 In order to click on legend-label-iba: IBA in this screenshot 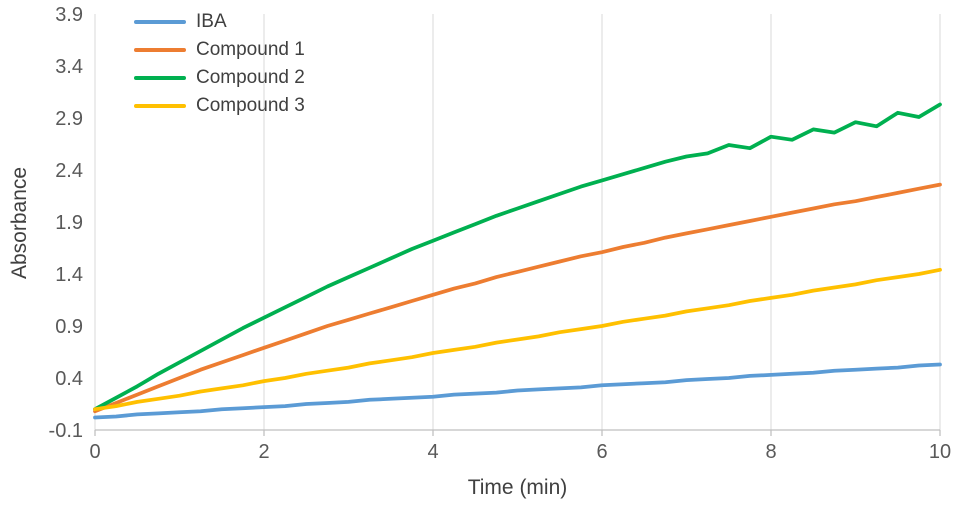, I will do `click(211, 21)`.